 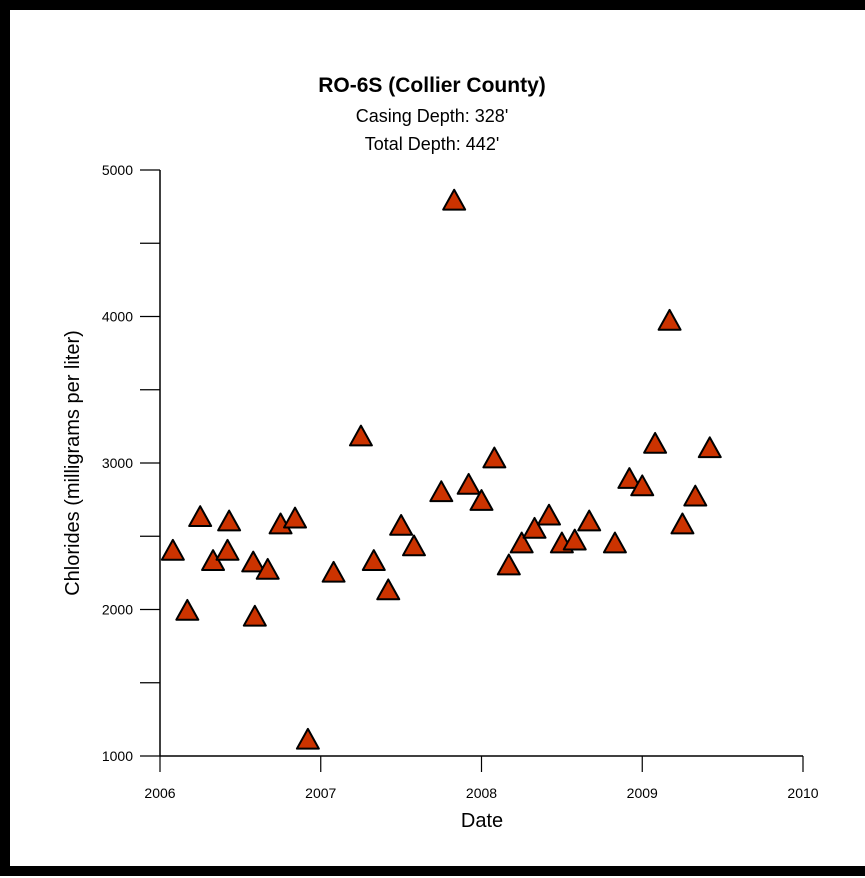 I want to click on chart-subtitle-casing-depth: Casing Depth: 328', so click(x=432, y=116).